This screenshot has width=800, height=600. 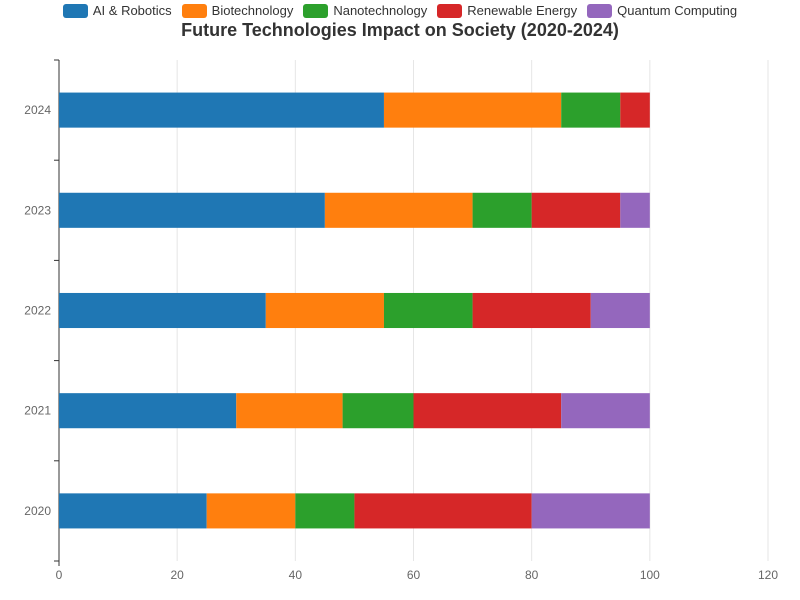 What do you see at coordinates (380, 10) in the screenshot?
I see `legend-label: Nanotechnology` at bounding box center [380, 10].